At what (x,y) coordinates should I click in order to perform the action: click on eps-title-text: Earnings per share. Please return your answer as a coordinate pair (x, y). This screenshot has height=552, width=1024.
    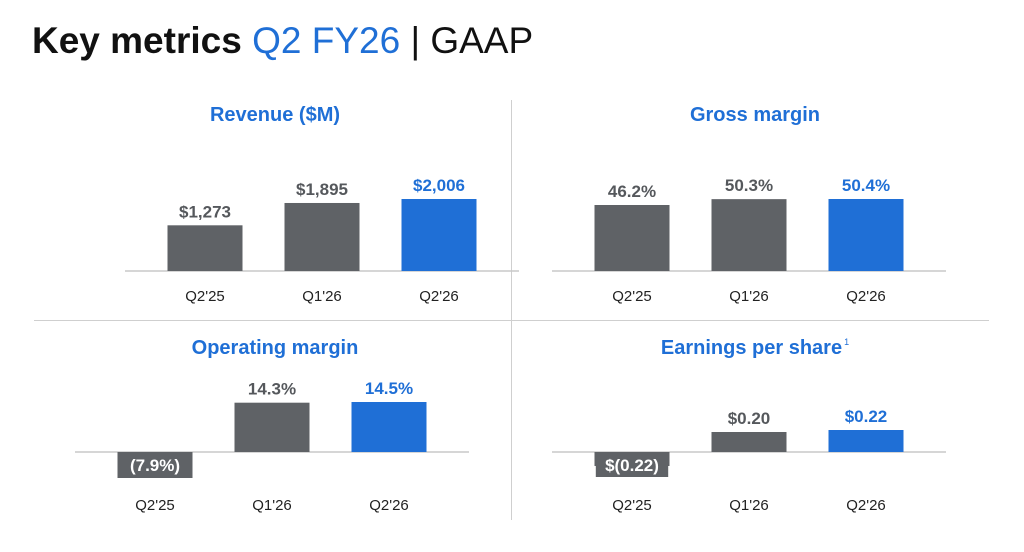
    Looking at the image, I should click on (751, 348).